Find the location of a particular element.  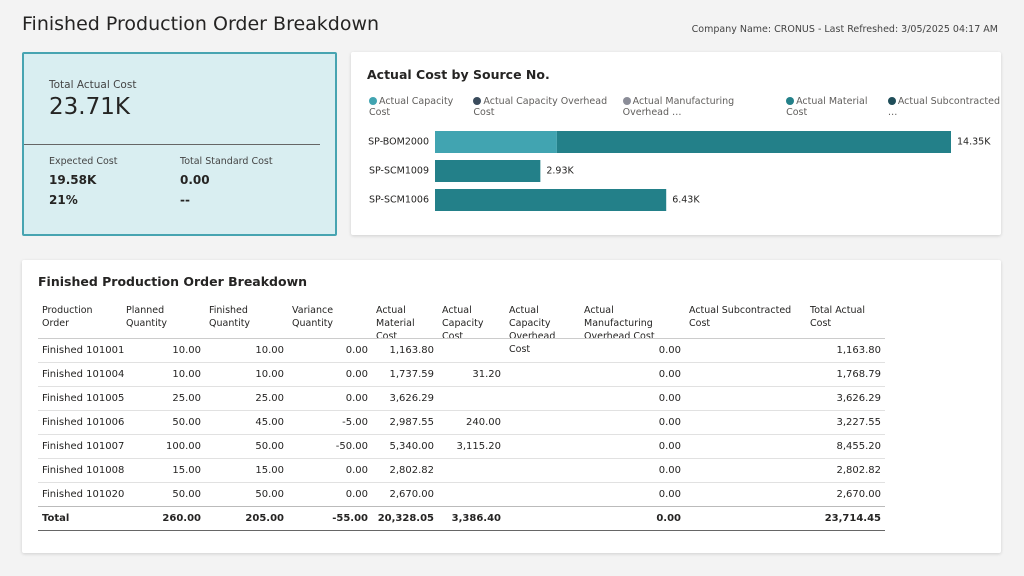

table-cell: 3,386.40 is located at coordinates (476, 518).